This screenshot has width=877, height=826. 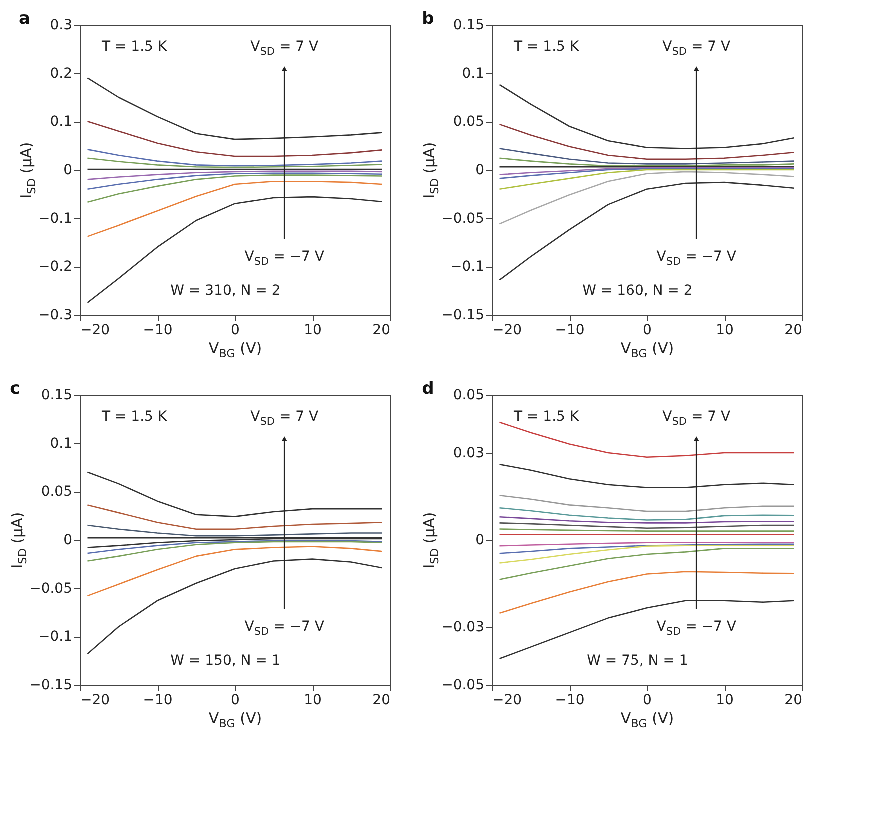 I want to click on chart-title: d, so click(x=428, y=389).